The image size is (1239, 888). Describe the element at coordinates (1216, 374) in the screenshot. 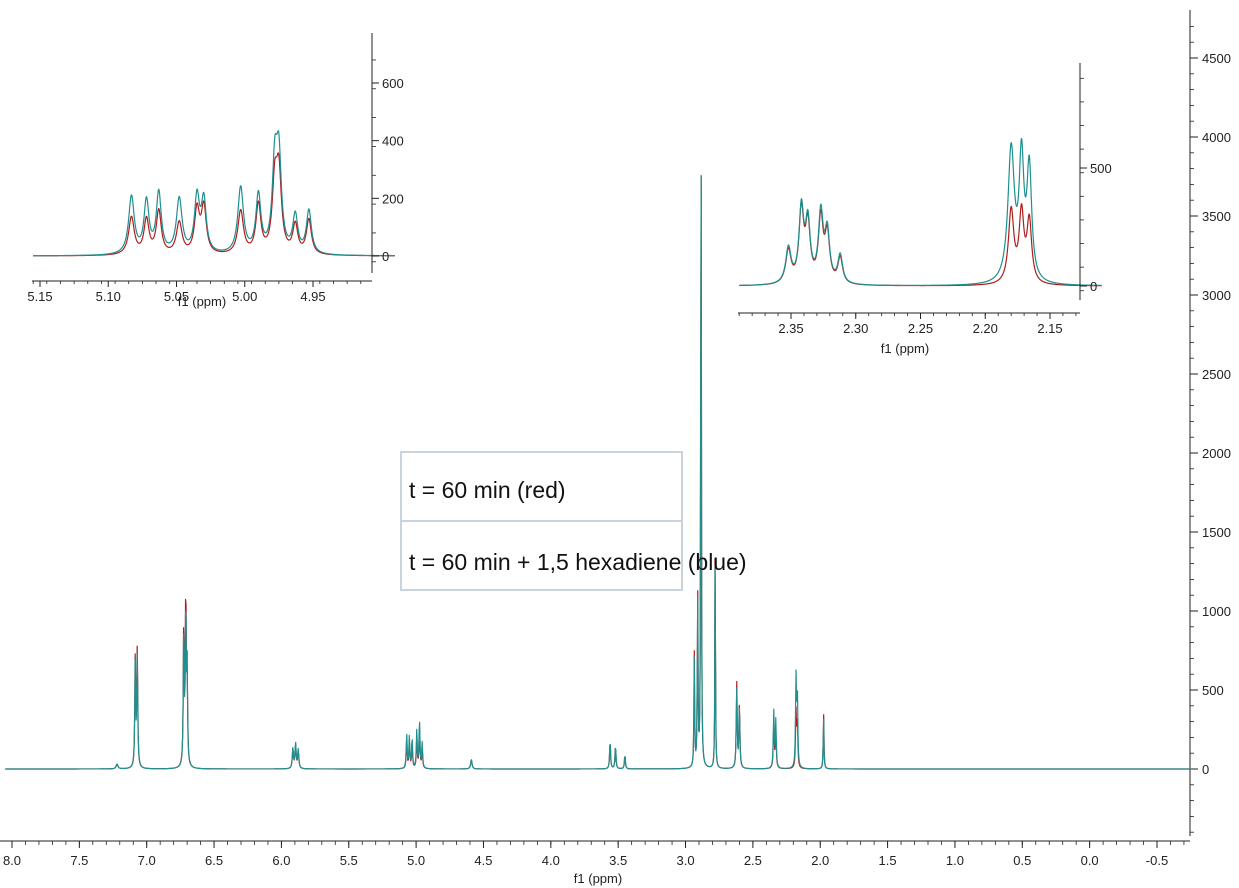

I see `main-y-tick-label: 2500` at that location.